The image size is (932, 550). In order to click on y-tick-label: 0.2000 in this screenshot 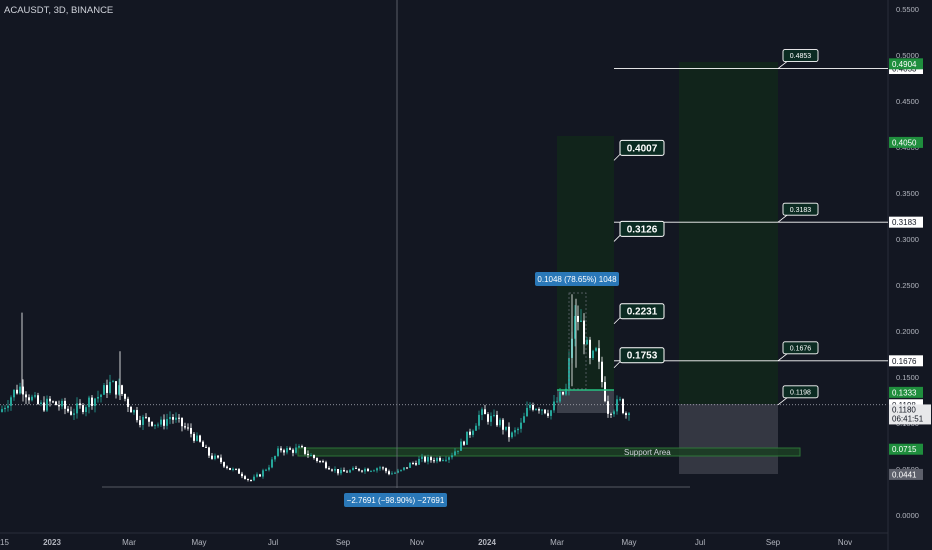, I will do `click(907, 331)`.